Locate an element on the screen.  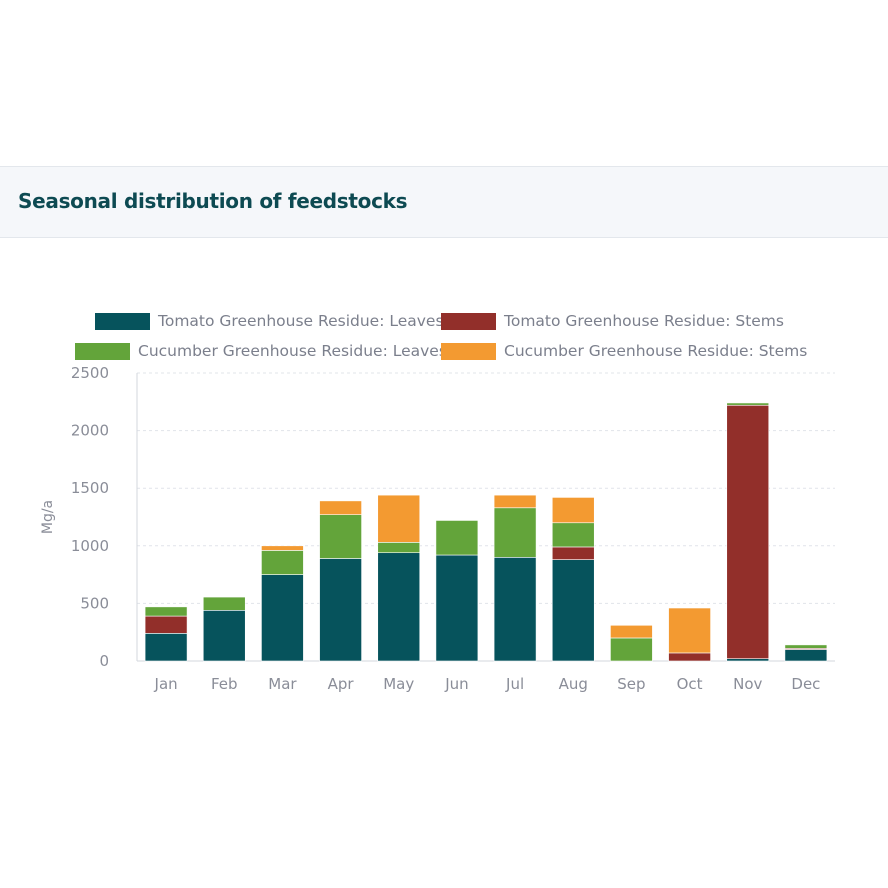
y-tick-label: 500 is located at coordinates (94, 603).